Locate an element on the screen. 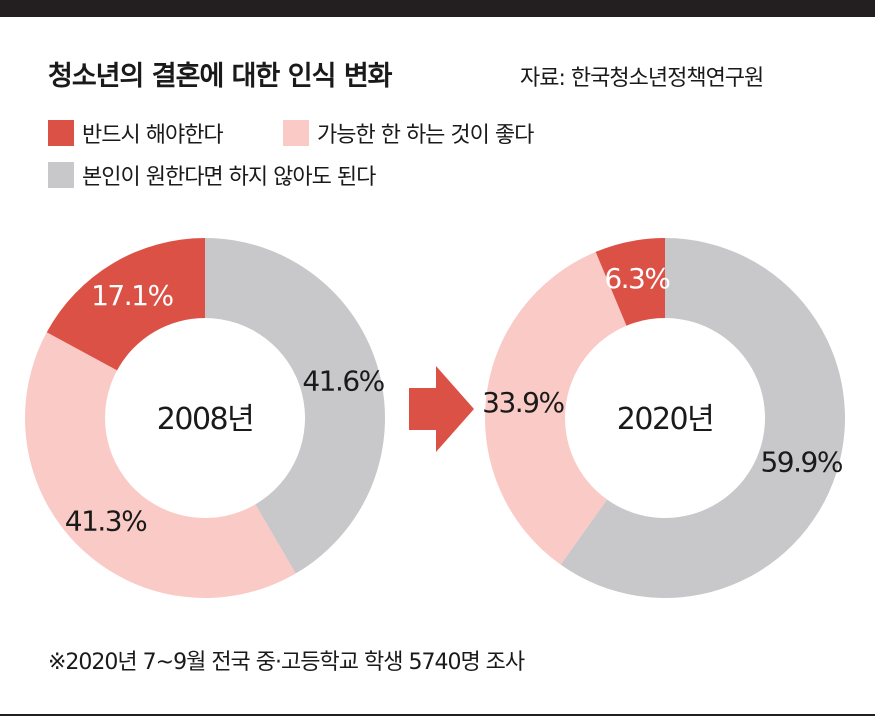 This screenshot has height=719, width=875. legend-label-better: 가능한 한 하는 것이 좋다 is located at coordinates (425, 135).